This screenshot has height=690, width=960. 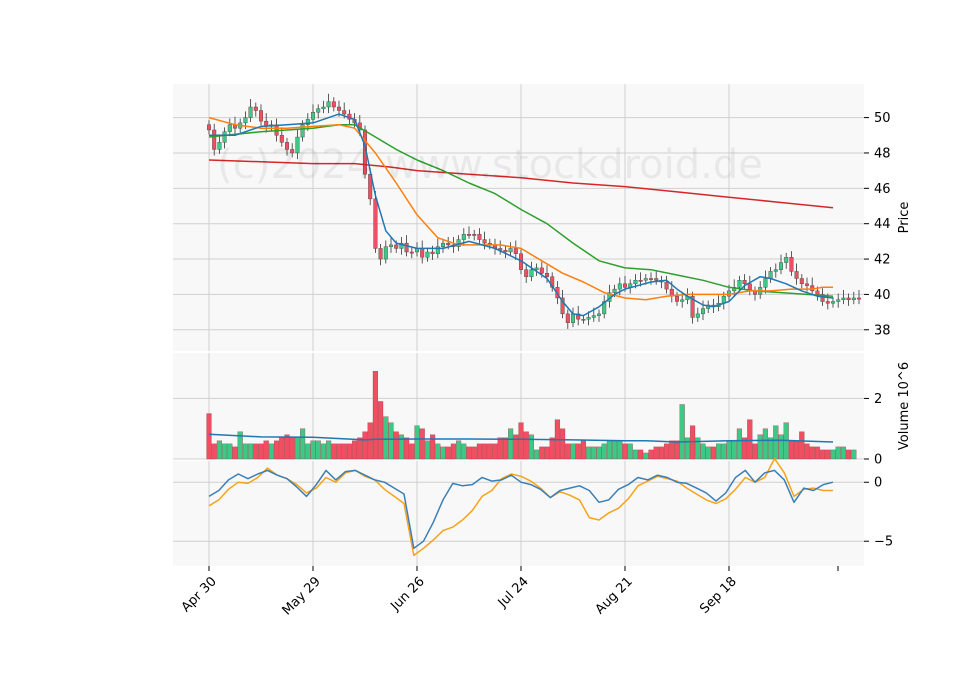 I want to click on y-tick-label: 0, so click(x=878, y=460).